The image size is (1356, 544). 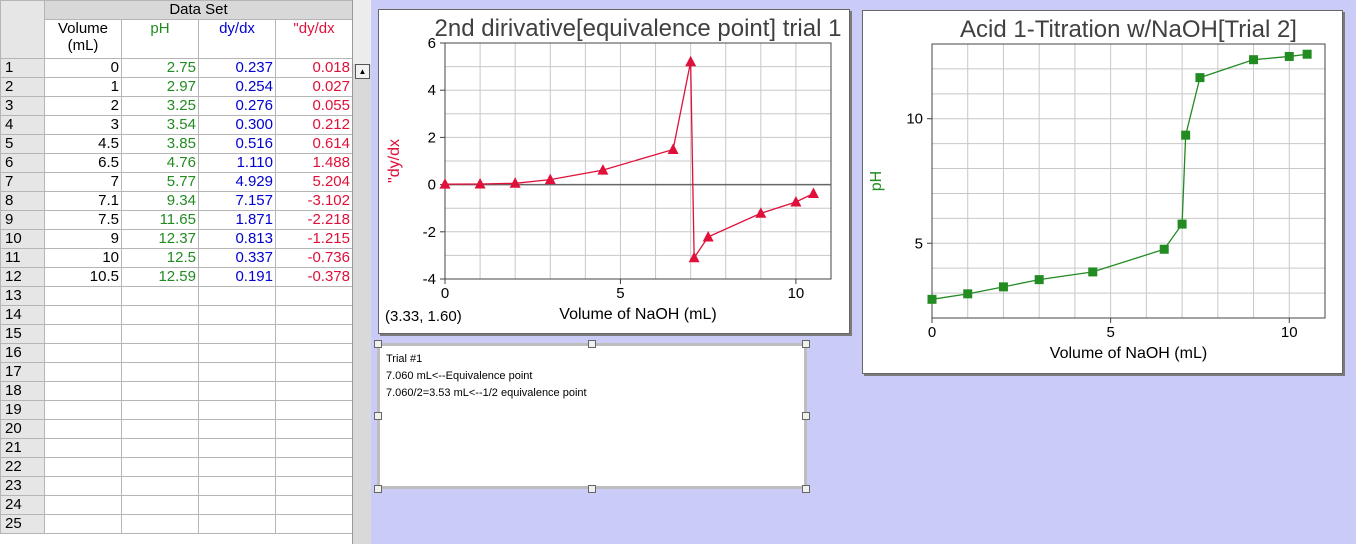 I want to click on cell-ph: 3.25, so click(x=160, y=106).